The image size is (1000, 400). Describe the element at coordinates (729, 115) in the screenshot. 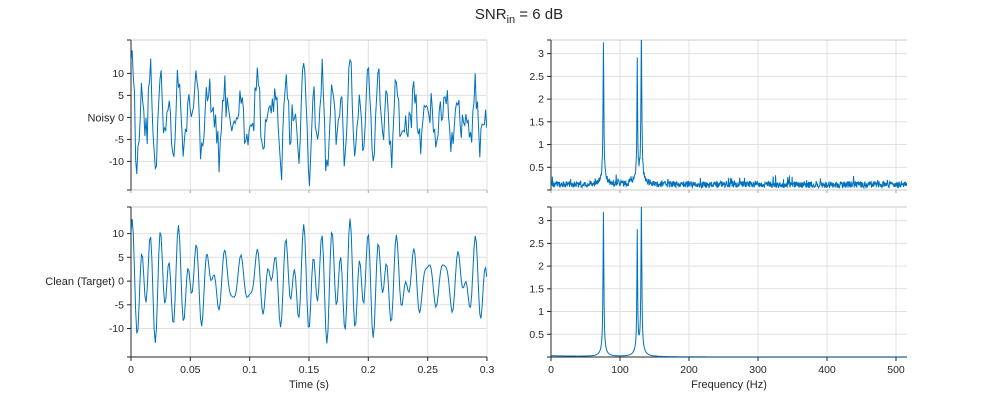

I see `noisy-spectrum-signal-line` at that location.